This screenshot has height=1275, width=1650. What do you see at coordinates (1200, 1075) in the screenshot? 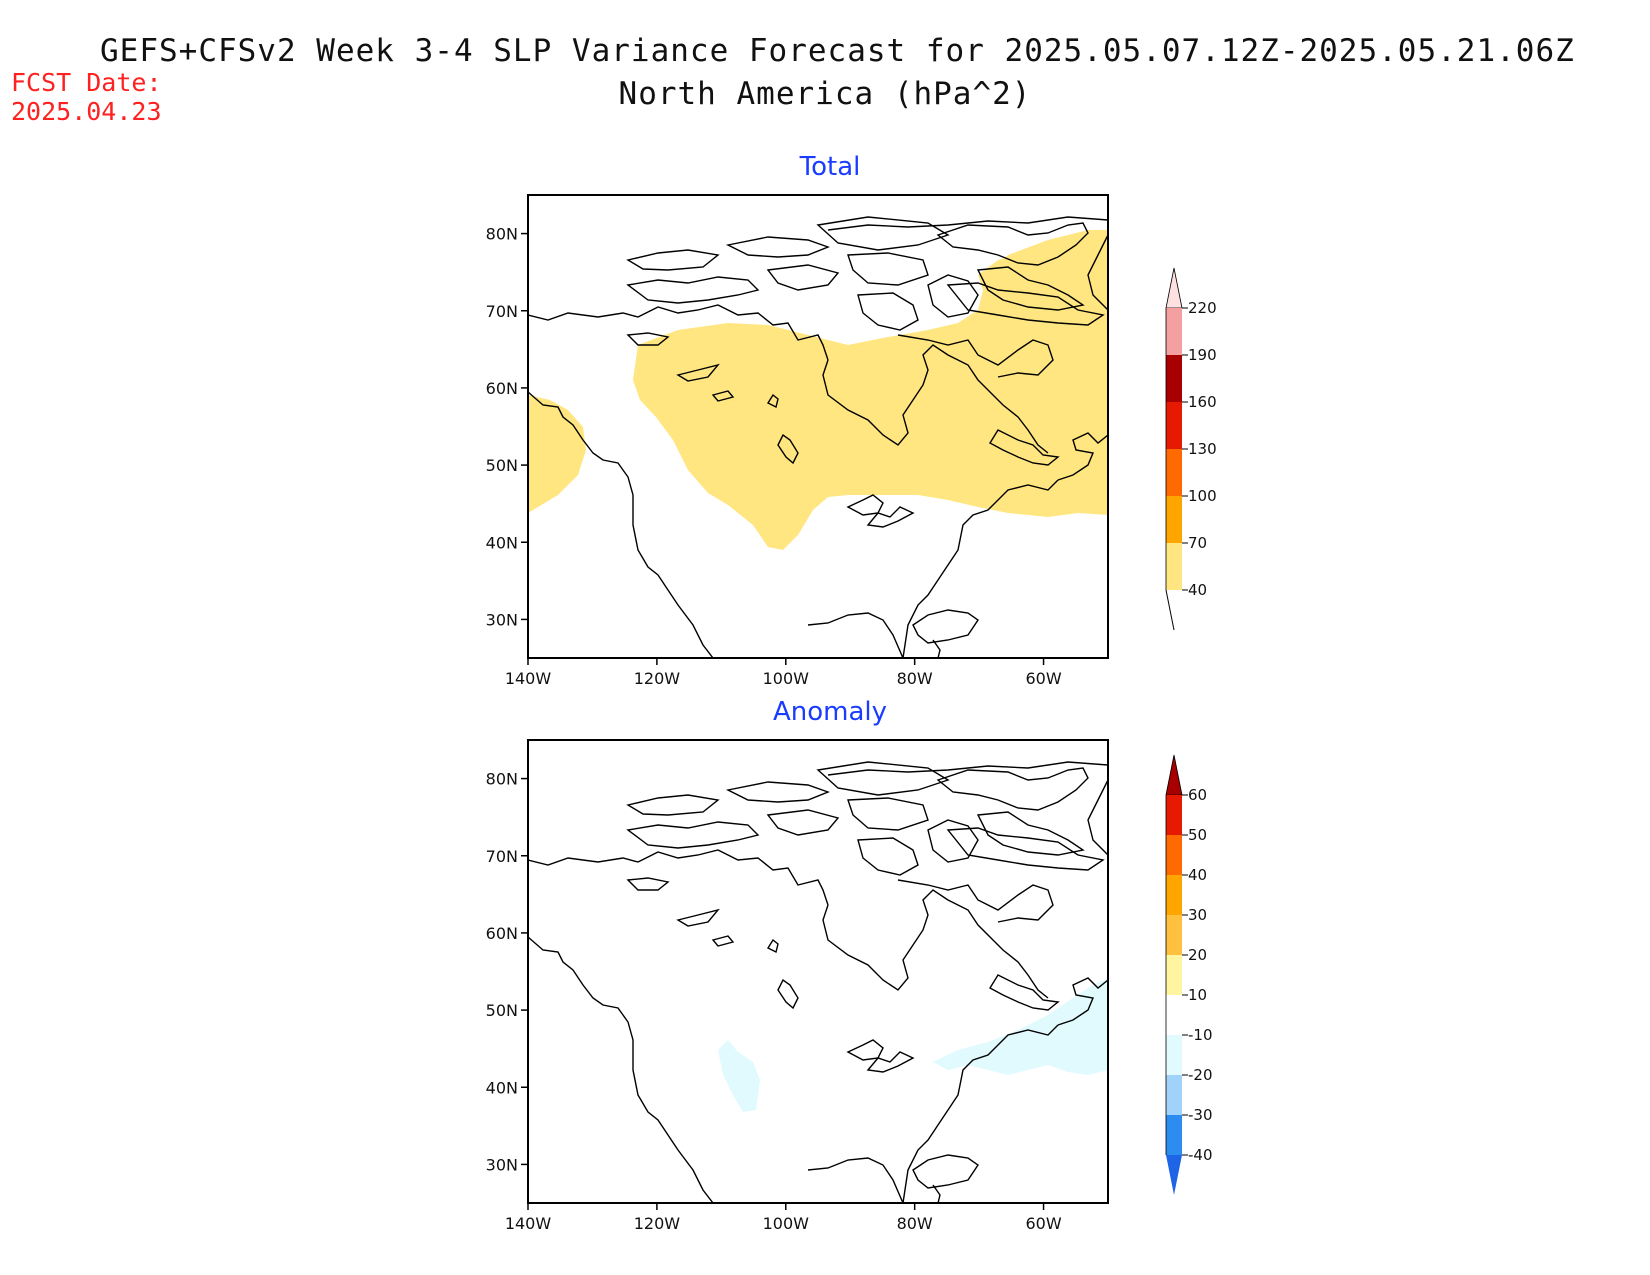
I see `colorbar-label: -20` at bounding box center [1200, 1075].